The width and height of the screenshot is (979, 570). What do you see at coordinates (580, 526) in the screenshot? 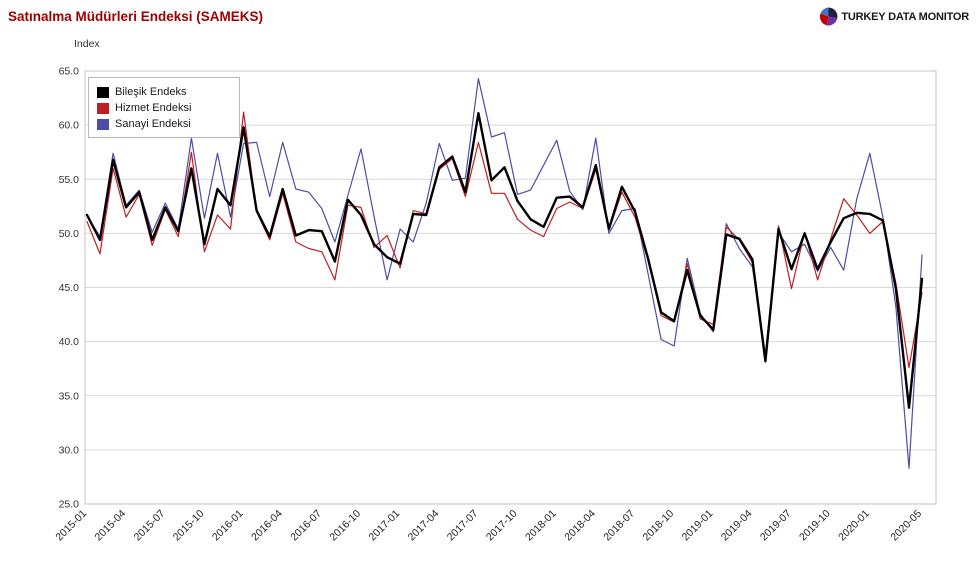
I see `x-tick-label: 2018-04` at bounding box center [580, 526].